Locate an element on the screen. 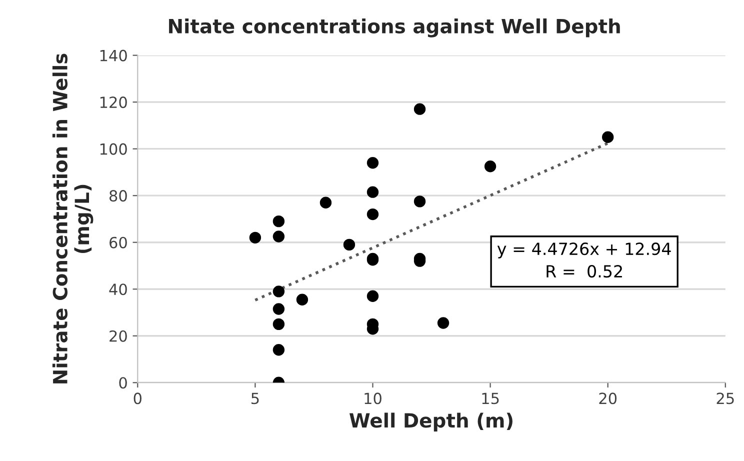 This screenshot has width=744, height=461. x-tick-label: 20 is located at coordinates (608, 398).